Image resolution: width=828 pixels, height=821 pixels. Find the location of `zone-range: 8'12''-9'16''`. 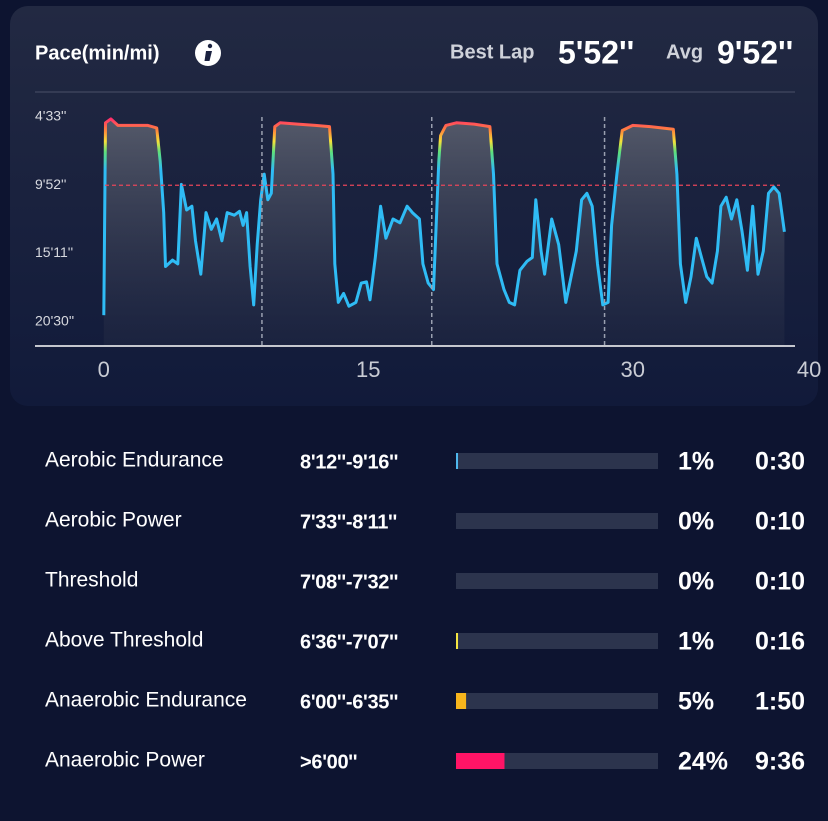

zone-range: 8'12''-9'16'' is located at coordinates (349, 462).